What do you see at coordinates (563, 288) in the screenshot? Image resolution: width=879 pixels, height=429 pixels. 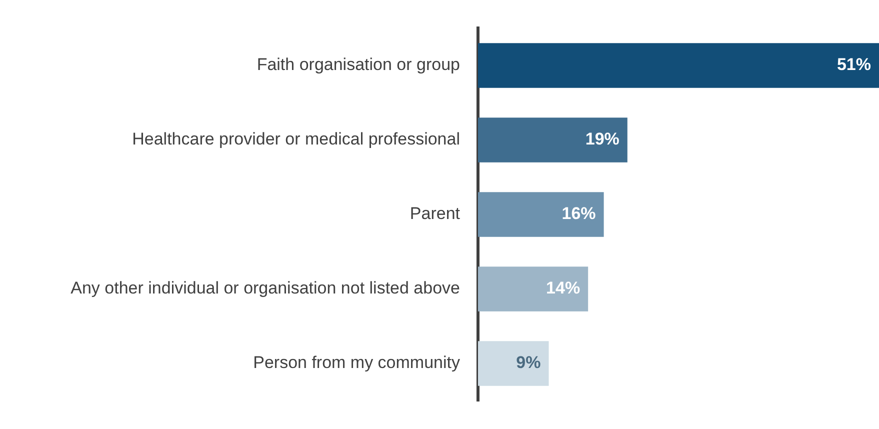 I see `data-label: 14%` at bounding box center [563, 288].